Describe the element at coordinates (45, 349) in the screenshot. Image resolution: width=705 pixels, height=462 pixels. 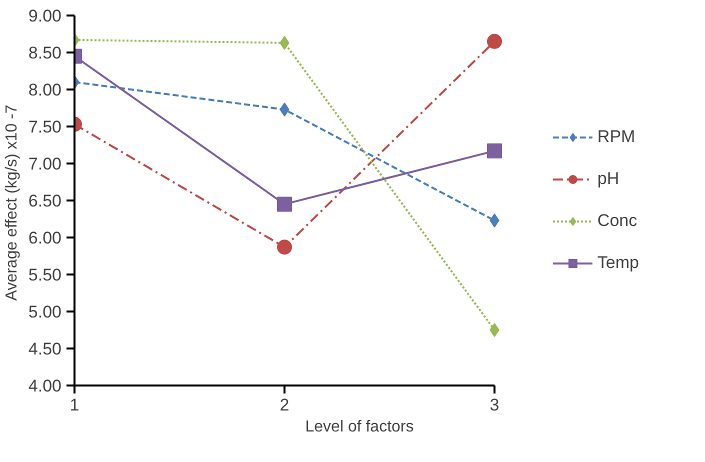
I see `y-tick-label: 4.50` at that location.